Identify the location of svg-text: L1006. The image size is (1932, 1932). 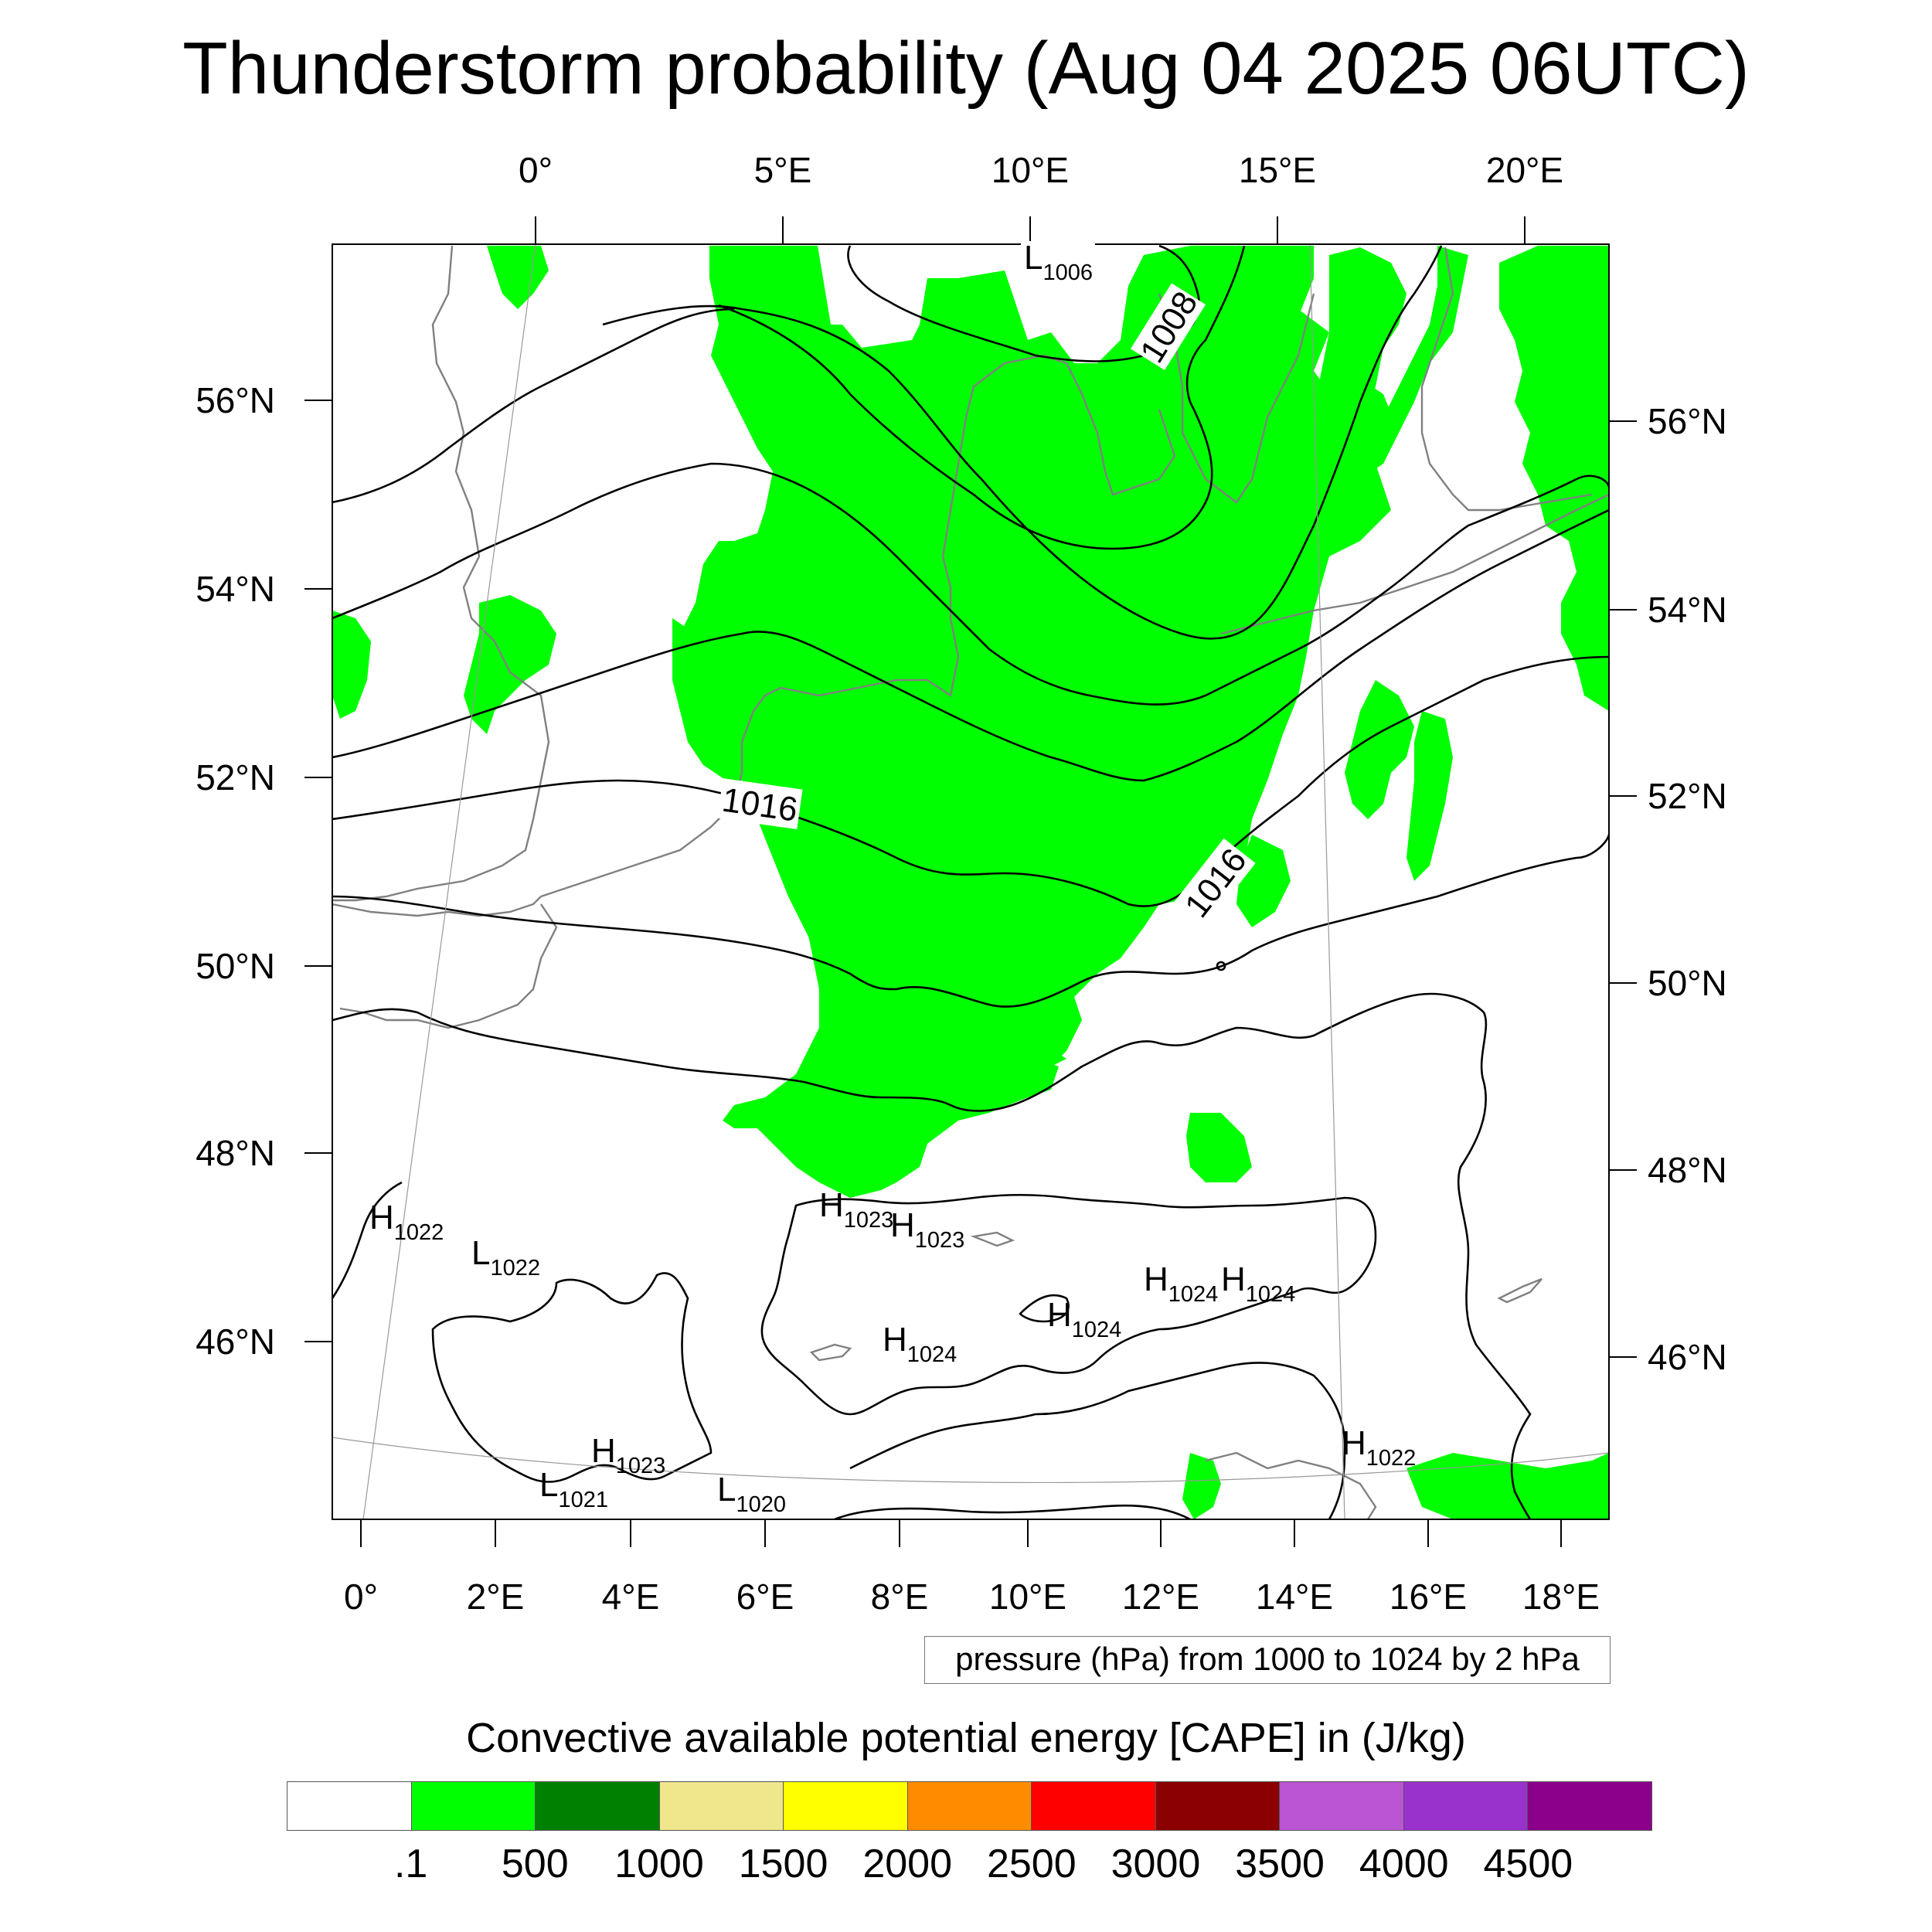
(1058, 262).